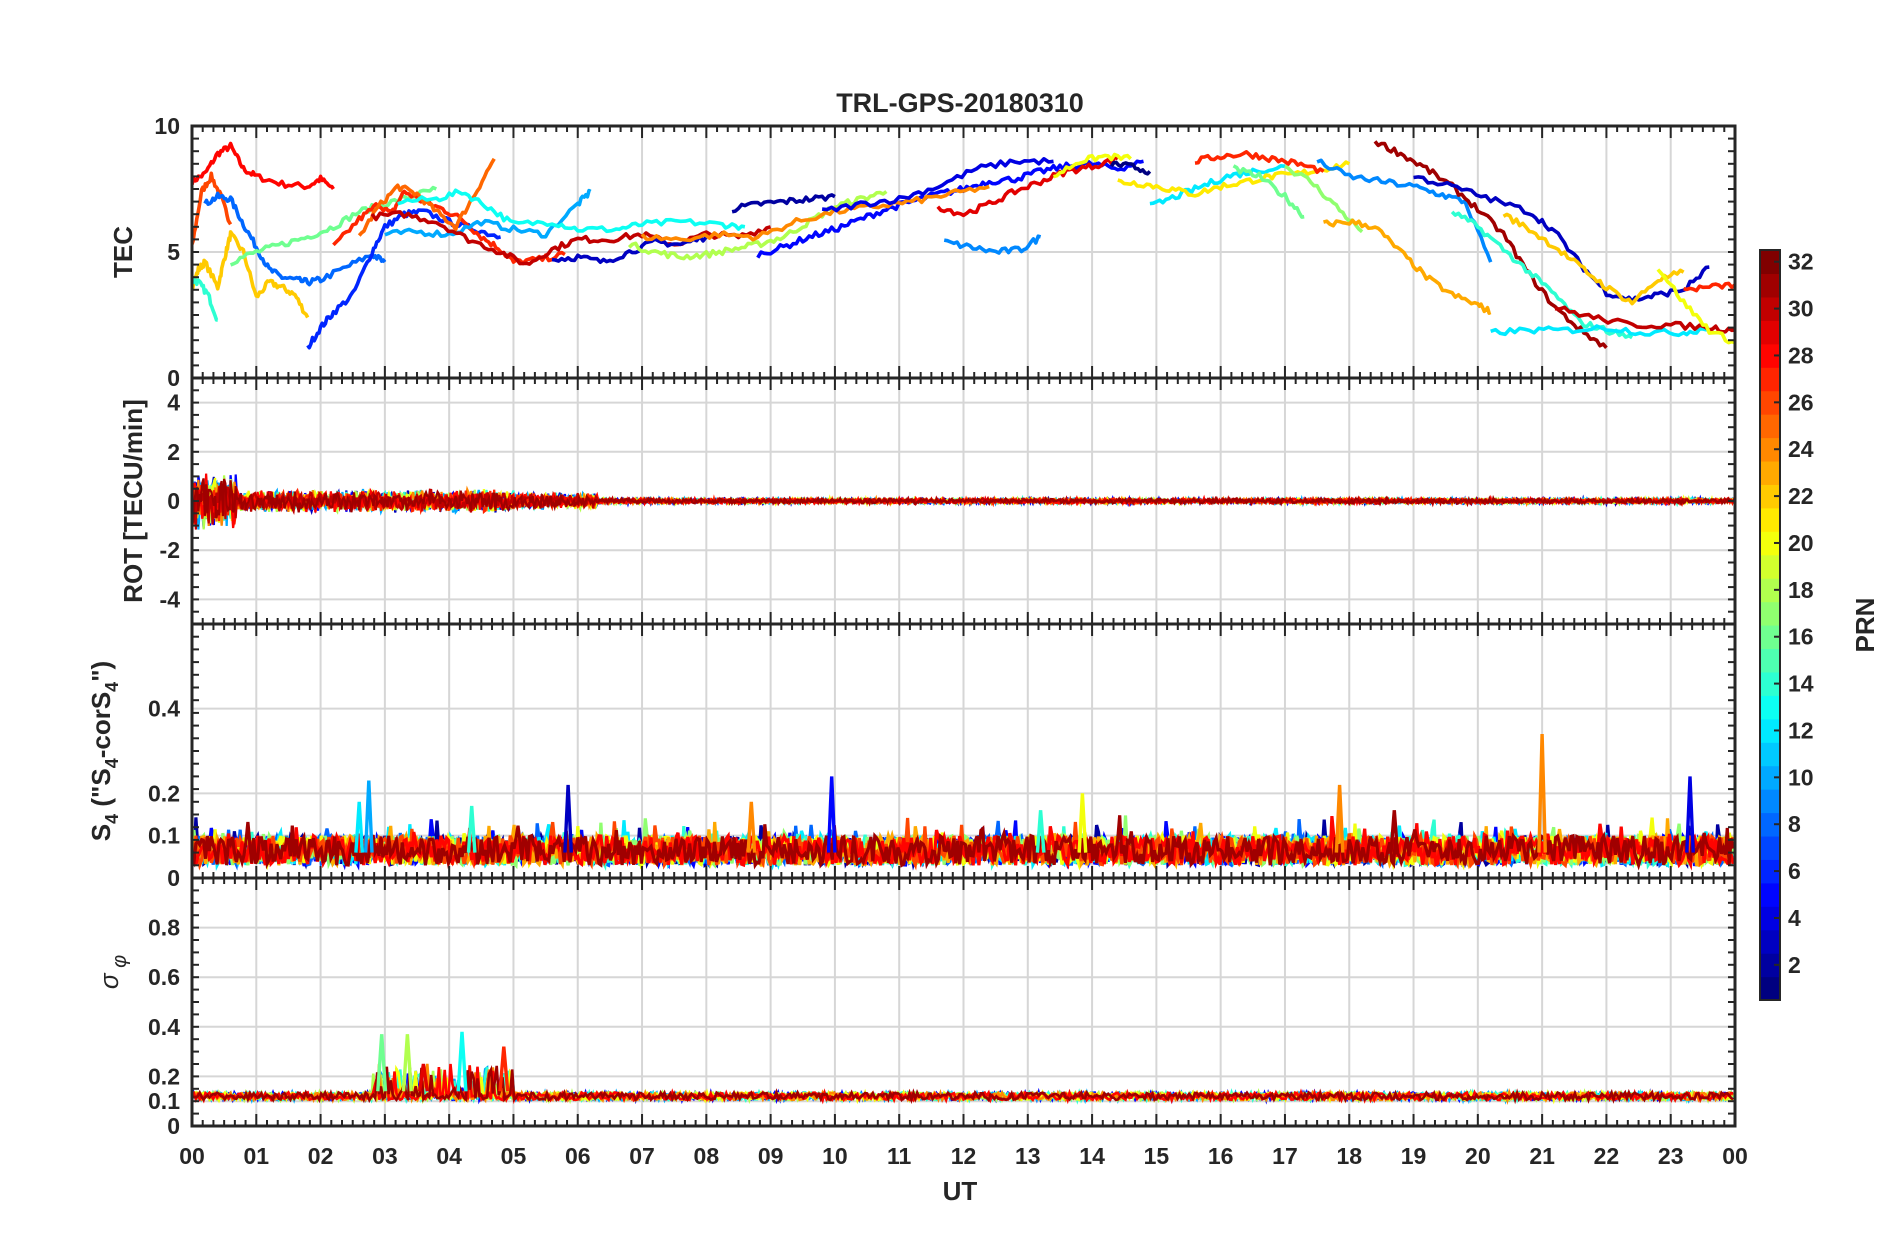 The height and width of the screenshot is (1236, 1902). I want to click on x-tick-label: 22, so click(1607, 1156).